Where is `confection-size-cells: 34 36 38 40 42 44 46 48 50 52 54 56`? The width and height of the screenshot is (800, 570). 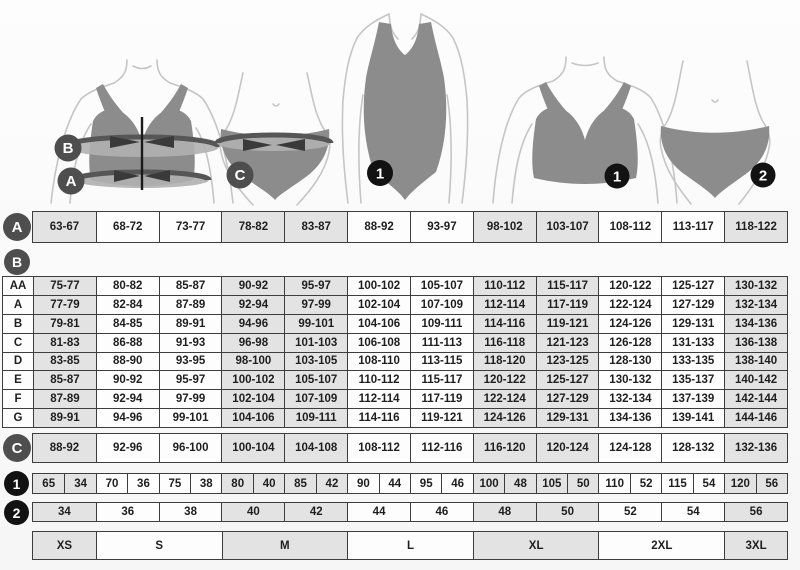 confection-size-cells: 34 36 38 40 42 44 46 48 50 52 54 56 is located at coordinates (410, 512).